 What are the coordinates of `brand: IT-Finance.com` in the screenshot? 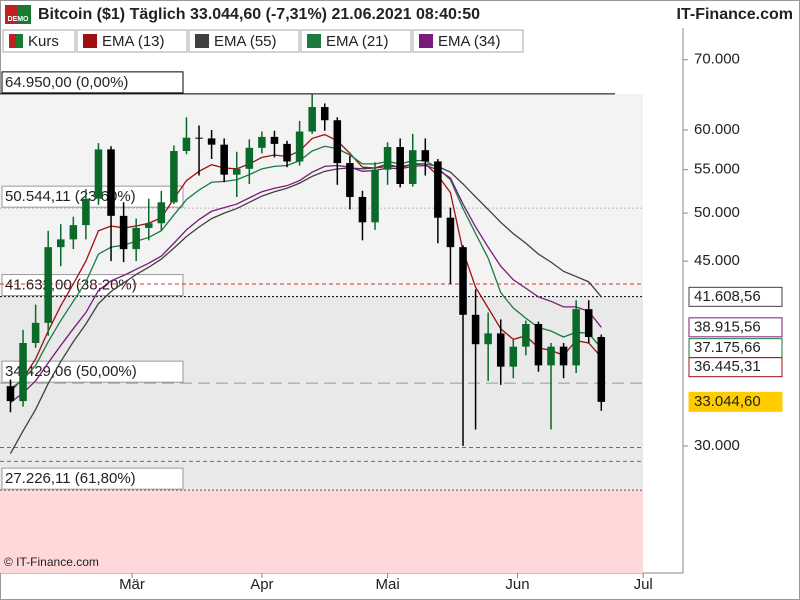 It's located at (735, 14).